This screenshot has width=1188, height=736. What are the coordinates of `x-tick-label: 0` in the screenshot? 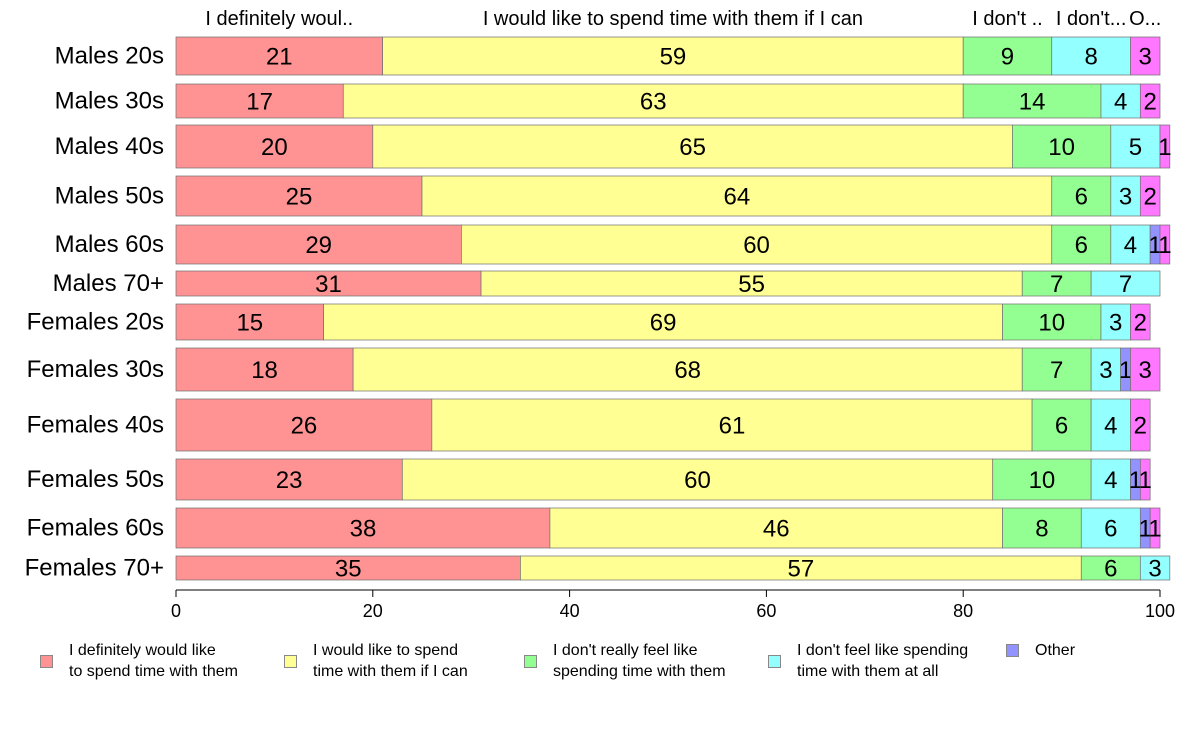 It's located at (176, 611).